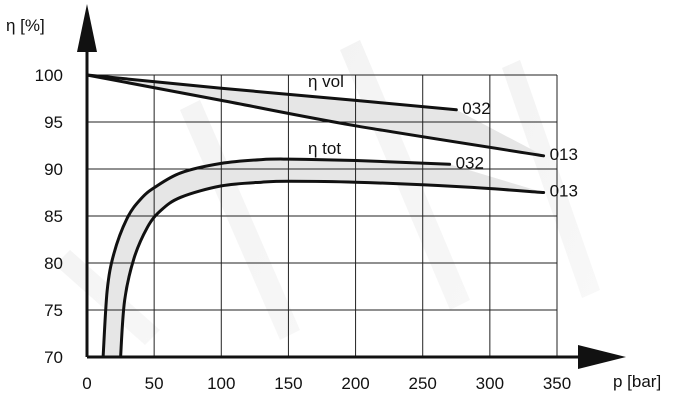 Image resolution: width=689 pixels, height=398 pixels. I want to click on x-tick-label-200: 200, so click(355, 383).